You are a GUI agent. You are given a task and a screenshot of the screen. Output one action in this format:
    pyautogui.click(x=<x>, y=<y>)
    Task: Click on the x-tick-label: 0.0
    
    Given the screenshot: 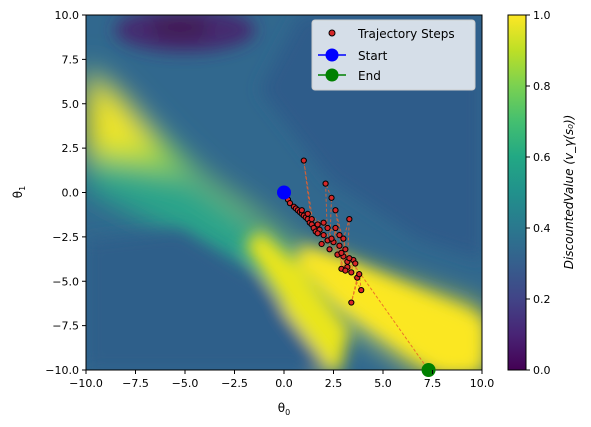 What is the action you would take?
    pyautogui.click(x=284, y=383)
    